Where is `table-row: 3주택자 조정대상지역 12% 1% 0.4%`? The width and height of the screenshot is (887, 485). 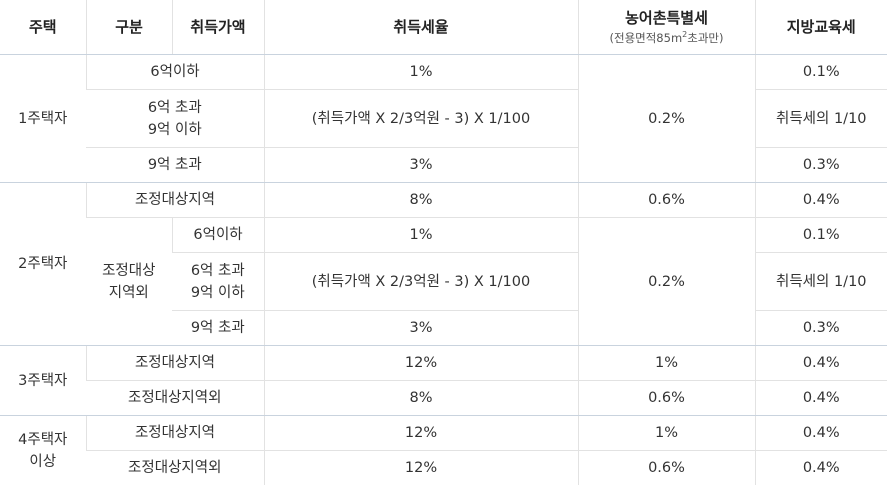
table-row: 3주택자 조정대상지역 12% 1% 0.4% is located at coordinates (443, 363).